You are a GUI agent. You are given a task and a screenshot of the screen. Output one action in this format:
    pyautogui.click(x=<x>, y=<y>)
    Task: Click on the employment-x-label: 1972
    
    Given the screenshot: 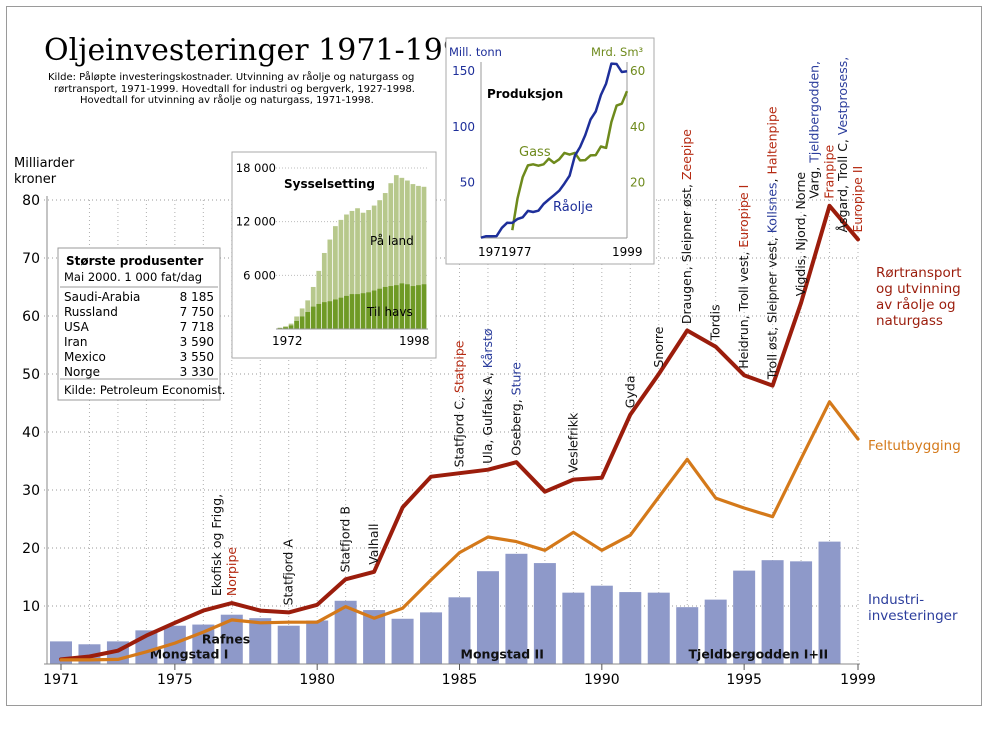 What is the action you would take?
    pyautogui.click(x=287, y=341)
    